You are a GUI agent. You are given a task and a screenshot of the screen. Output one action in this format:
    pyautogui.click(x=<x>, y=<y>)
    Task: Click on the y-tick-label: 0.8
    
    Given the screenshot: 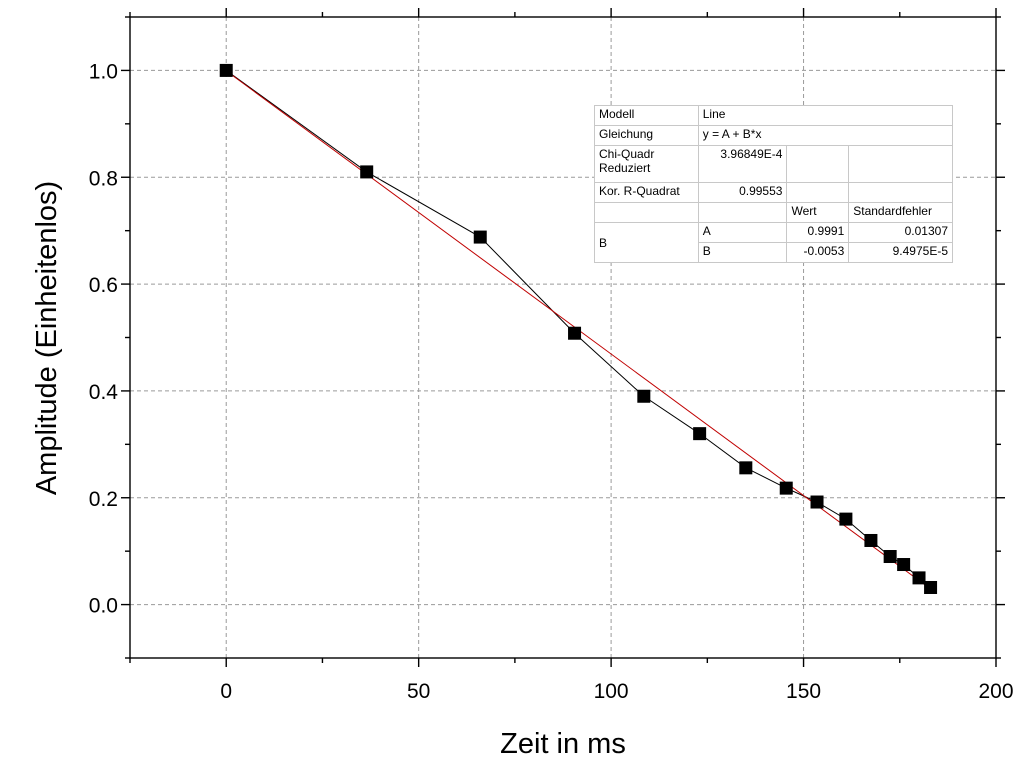 What is the action you would take?
    pyautogui.click(x=103, y=178)
    